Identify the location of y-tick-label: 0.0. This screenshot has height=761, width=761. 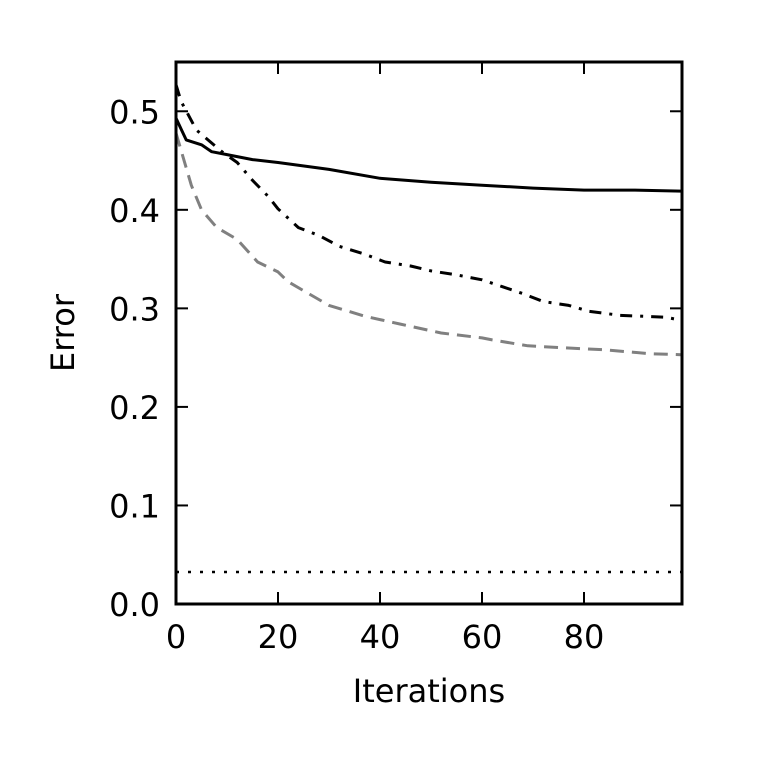
(134, 605).